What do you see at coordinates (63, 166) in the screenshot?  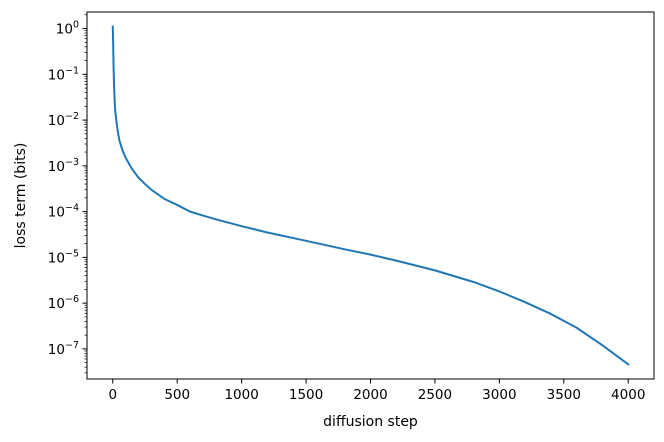 I see `y-tick-label: 10⁻³` at bounding box center [63, 166].